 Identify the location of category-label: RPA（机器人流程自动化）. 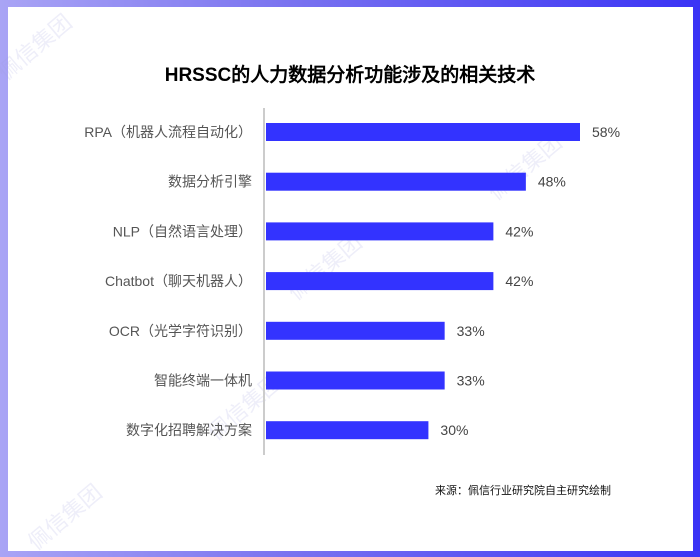
(168, 132).